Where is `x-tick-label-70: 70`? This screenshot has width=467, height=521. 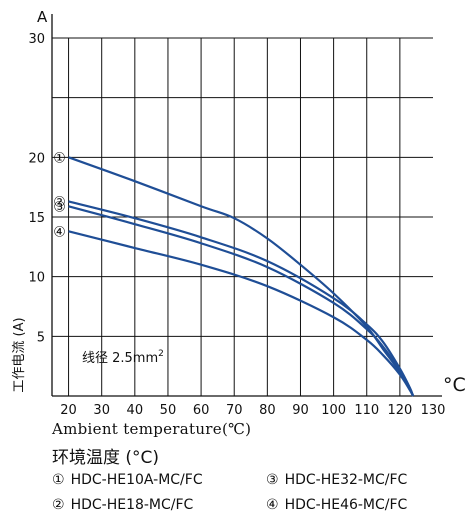
x-tick-label-70: 70 is located at coordinates (234, 410).